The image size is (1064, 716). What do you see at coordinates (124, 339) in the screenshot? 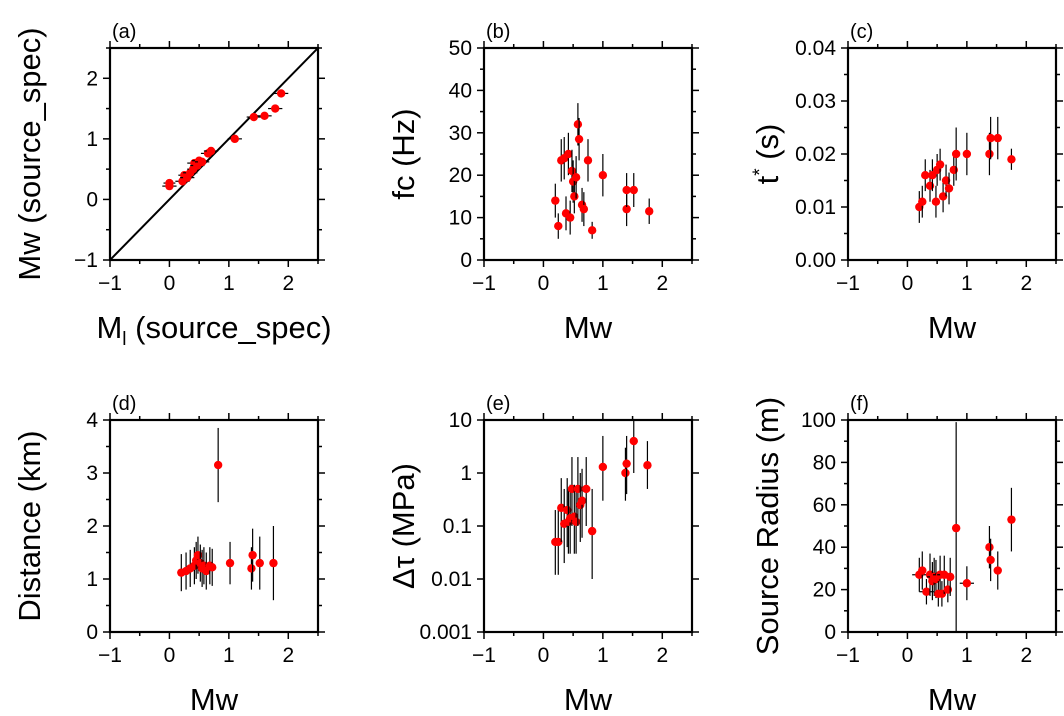
I see `x-axis-label-subscript: l` at bounding box center [124, 339].